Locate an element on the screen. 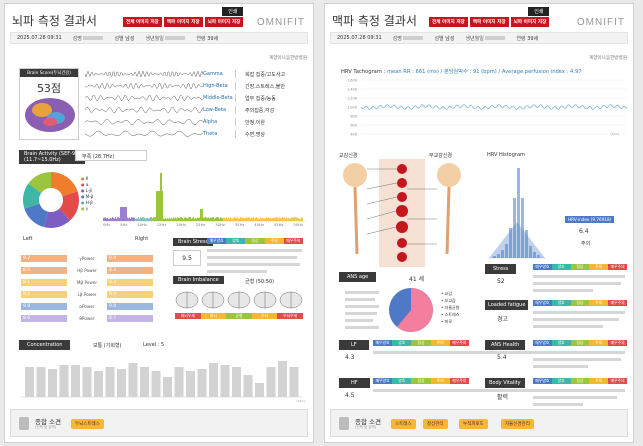 The height and width of the screenshot is (446, 643). hf-scale: 매우양호 양호 정상 주의 매우주의 is located at coordinates (421, 381).